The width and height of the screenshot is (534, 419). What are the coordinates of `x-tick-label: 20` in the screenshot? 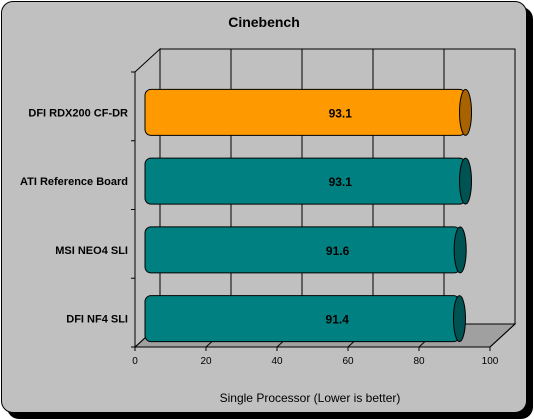 It's located at (206, 361).